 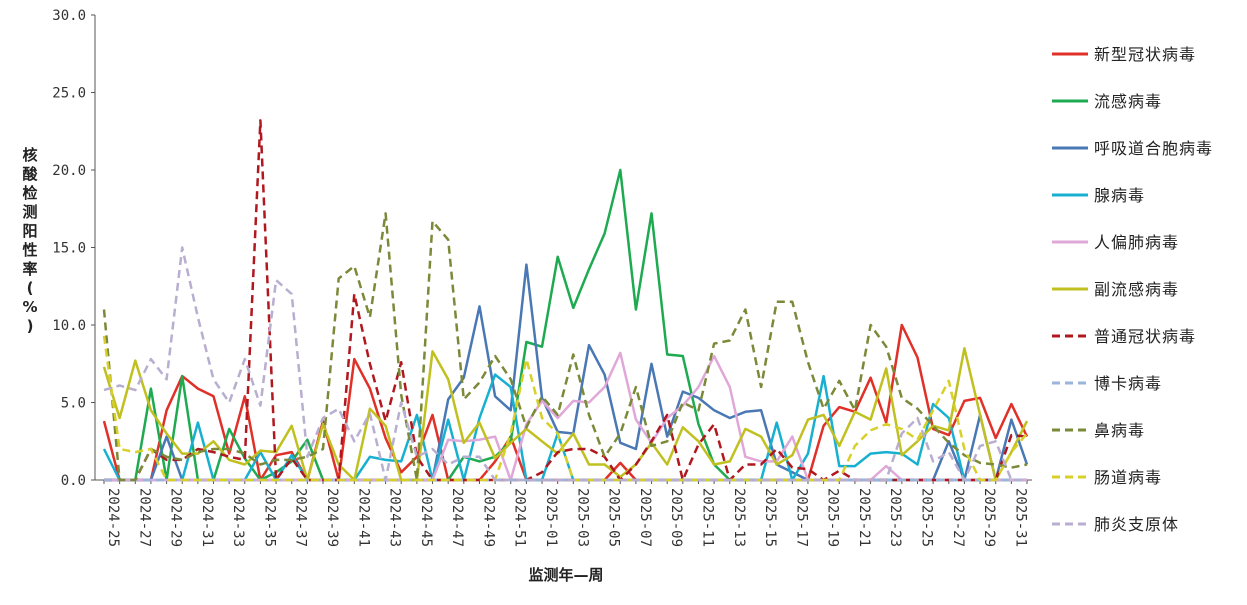 I want to click on x-tick-label: 2024-27, so click(x=144, y=517).